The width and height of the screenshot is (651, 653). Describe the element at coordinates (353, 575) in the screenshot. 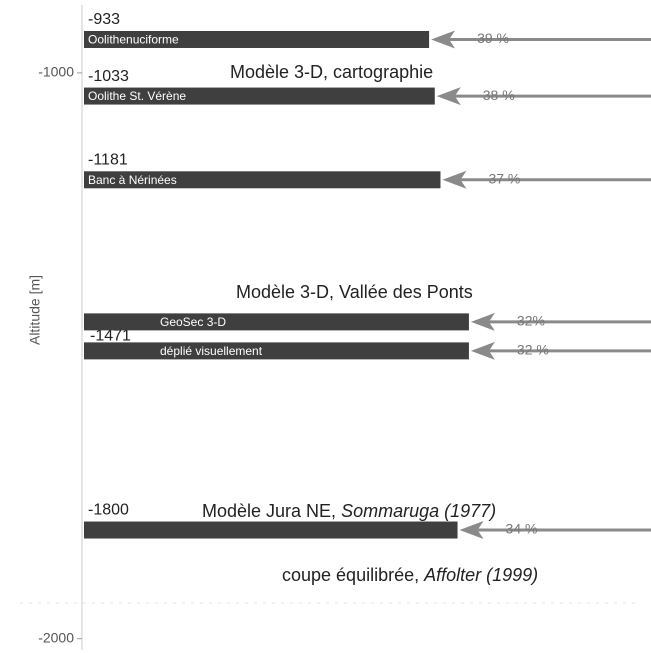

I see `annotation-text: coupe équilibrée,` at that location.